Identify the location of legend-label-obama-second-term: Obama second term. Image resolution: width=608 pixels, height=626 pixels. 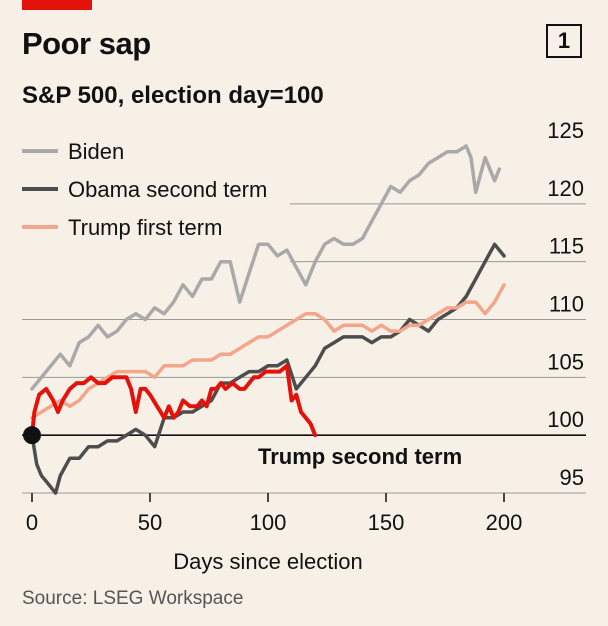
(167, 189).